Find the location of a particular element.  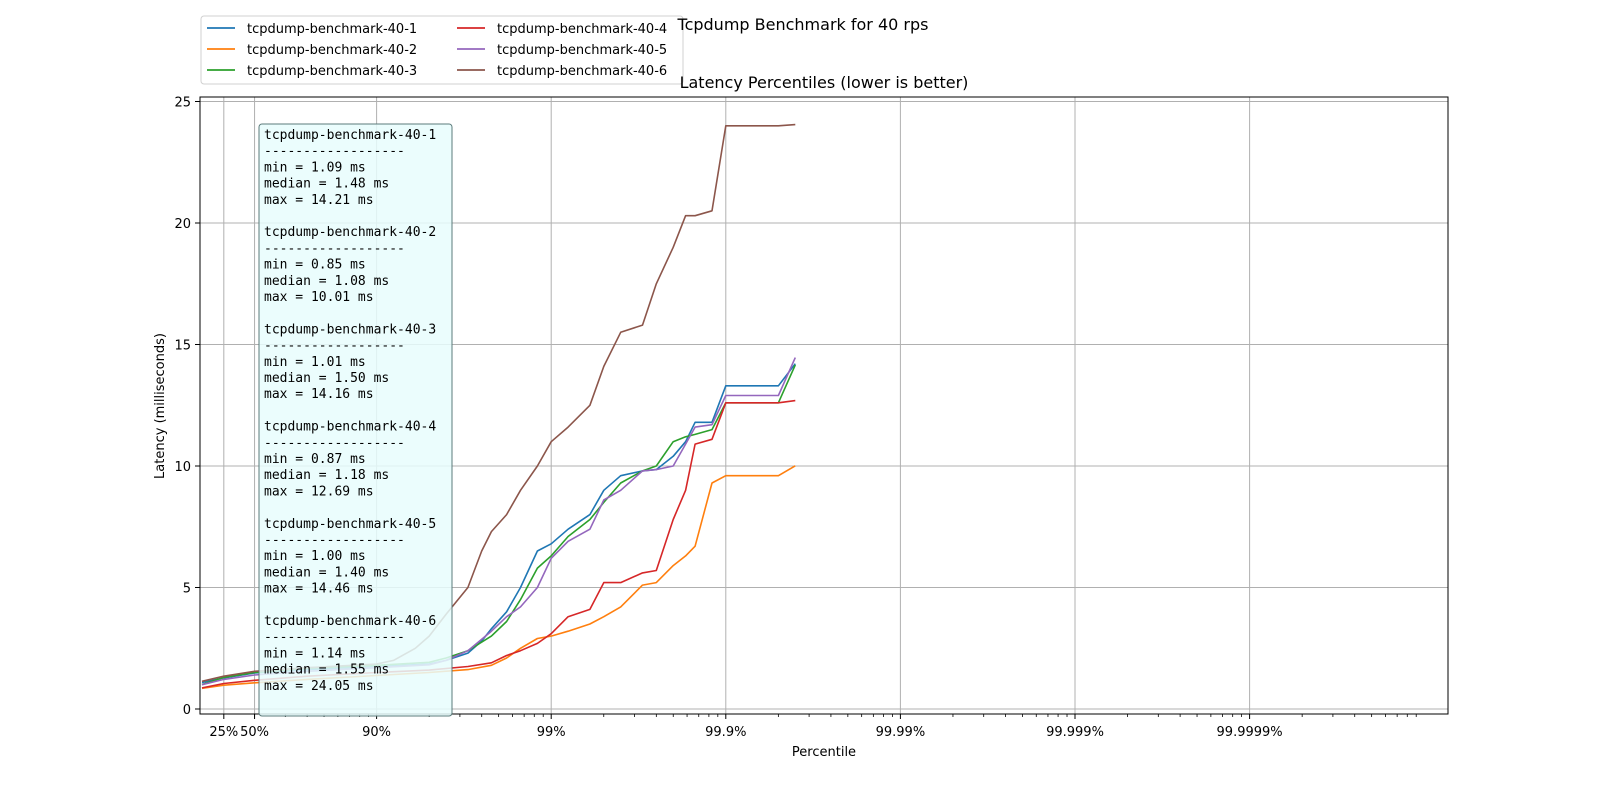

stats-series-name: tcpdump-benchmark-40-2 is located at coordinates (350, 232).